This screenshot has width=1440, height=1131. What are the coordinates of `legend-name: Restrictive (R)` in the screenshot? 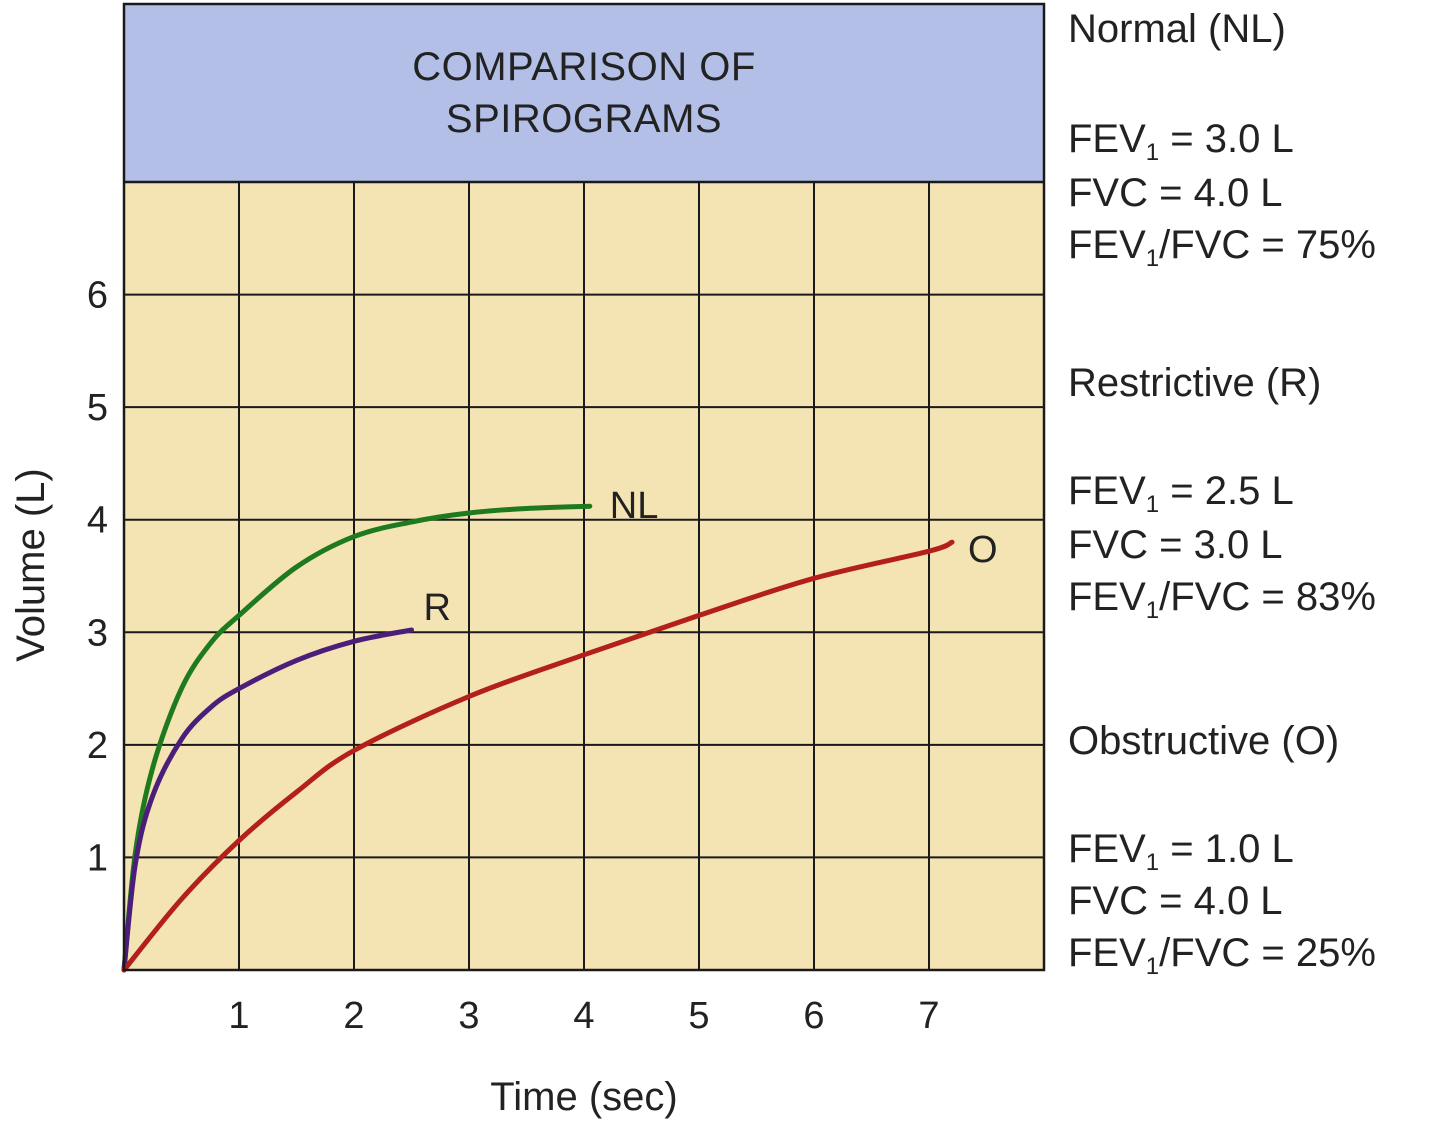 It's located at (1195, 383).